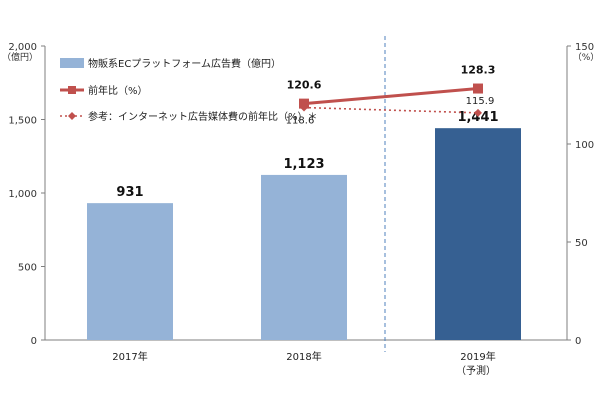 The image size is (600, 400). What do you see at coordinates (478, 88) in the screenshot?
I see `yoy-marker` at bounding box center [478, 88].